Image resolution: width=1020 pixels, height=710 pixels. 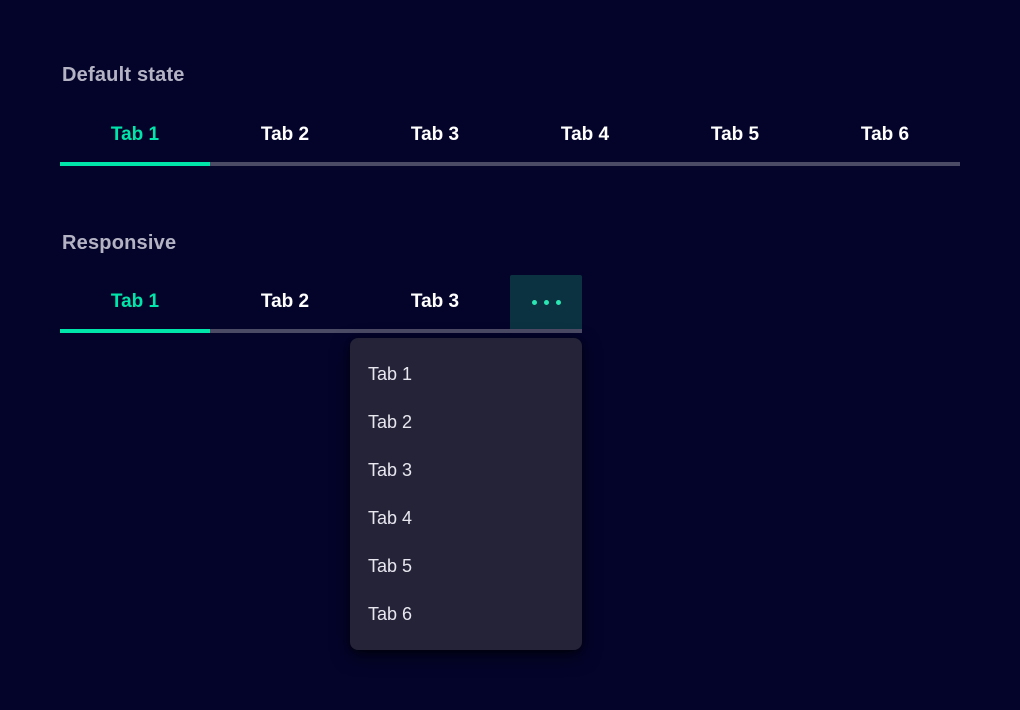 What do you see at coordinates (285, 302) in the screenshot?
I see `responsive-tab-2: Tab 2` at bounding box center [285, 302].